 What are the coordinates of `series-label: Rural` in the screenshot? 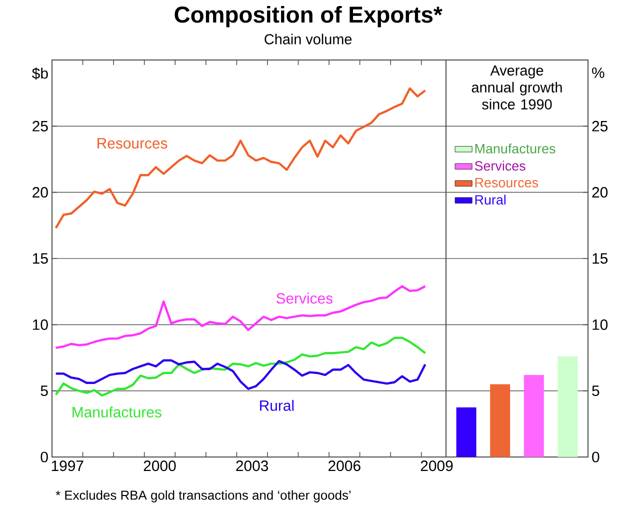 It's located at (277, 405).